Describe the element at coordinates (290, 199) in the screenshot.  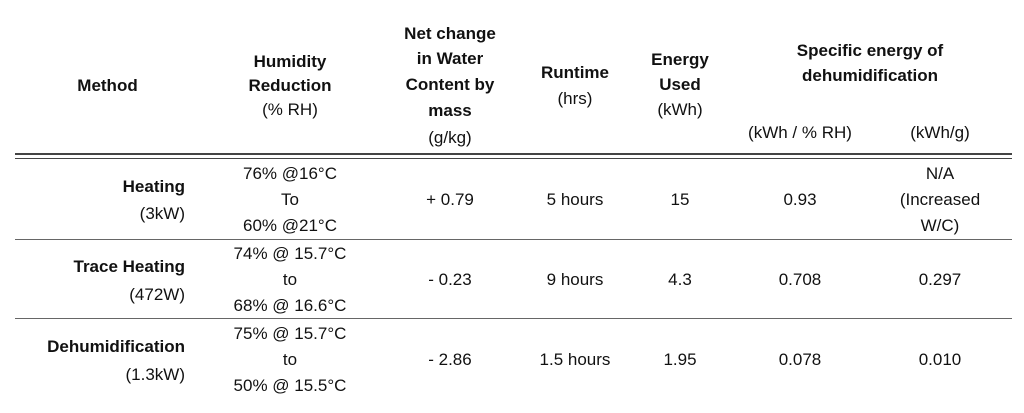
I see `row-humidity-to: To` at that location.